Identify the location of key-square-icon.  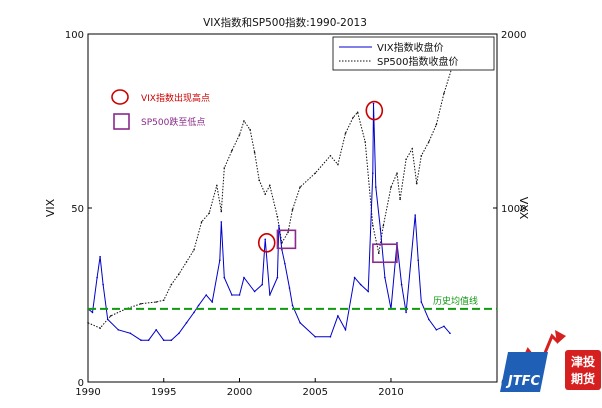
(121, 121).